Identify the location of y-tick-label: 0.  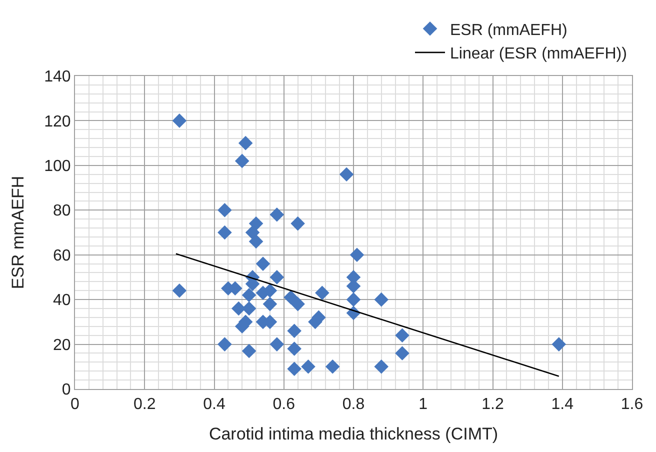
(66, 390).